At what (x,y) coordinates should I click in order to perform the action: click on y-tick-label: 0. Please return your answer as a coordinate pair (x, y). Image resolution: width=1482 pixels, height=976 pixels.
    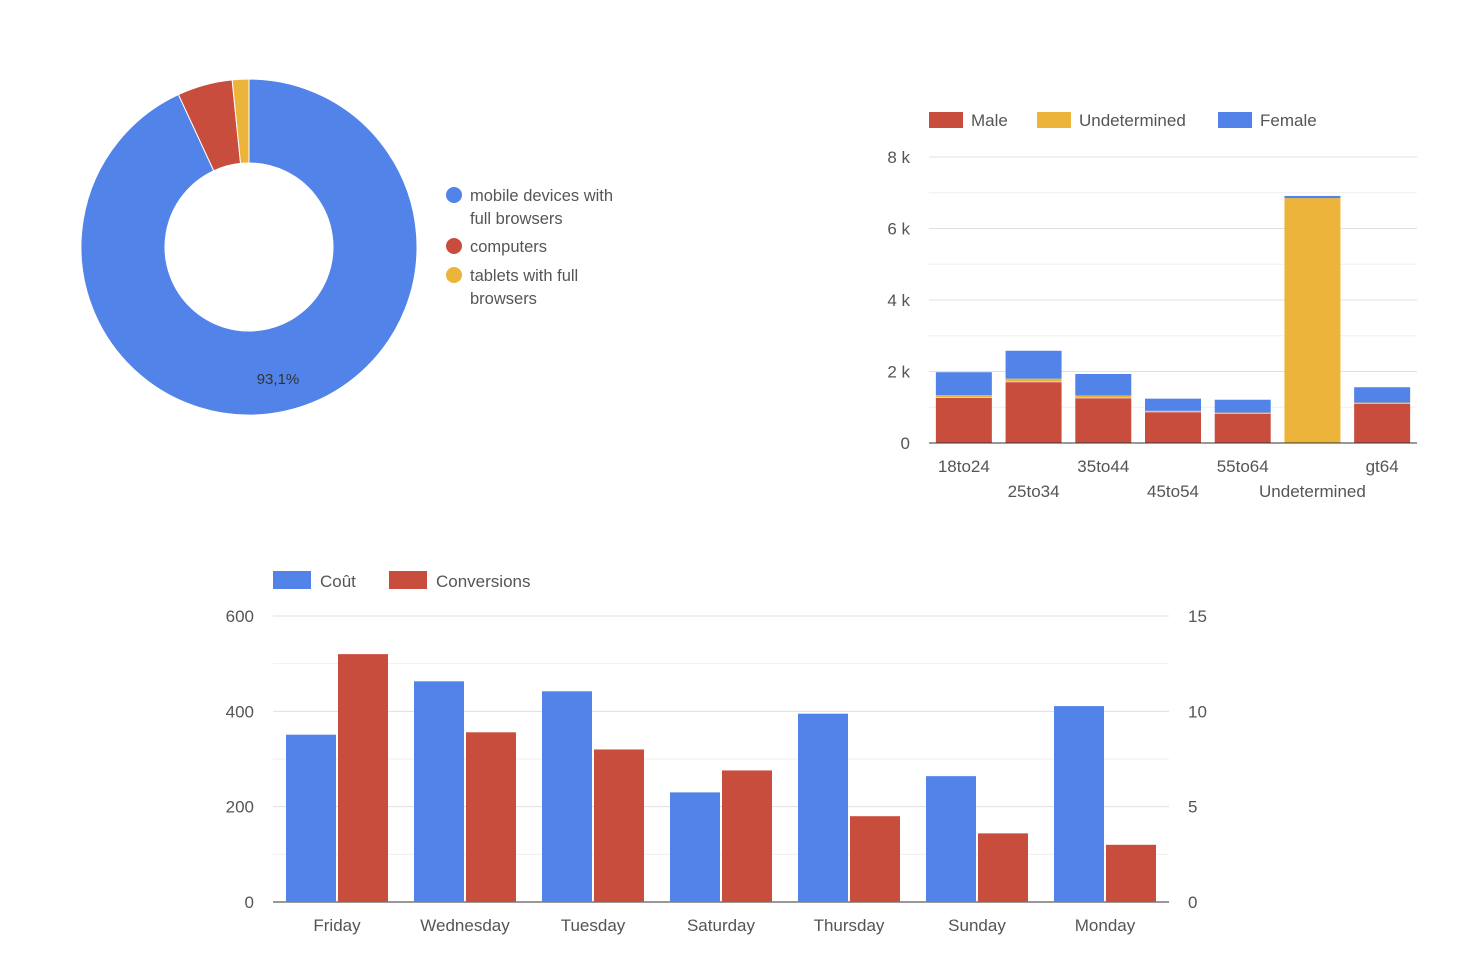
    Looking at the image, I should click on (905, 443).